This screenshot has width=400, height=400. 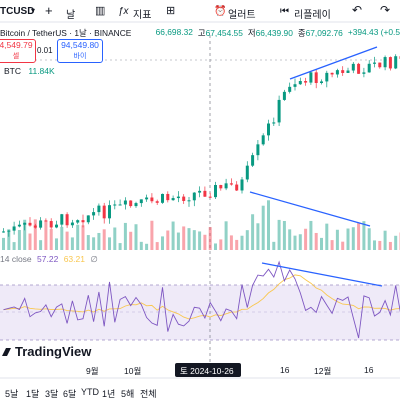 I want to click on volume-label: BTC, so click(x=12, y=71).